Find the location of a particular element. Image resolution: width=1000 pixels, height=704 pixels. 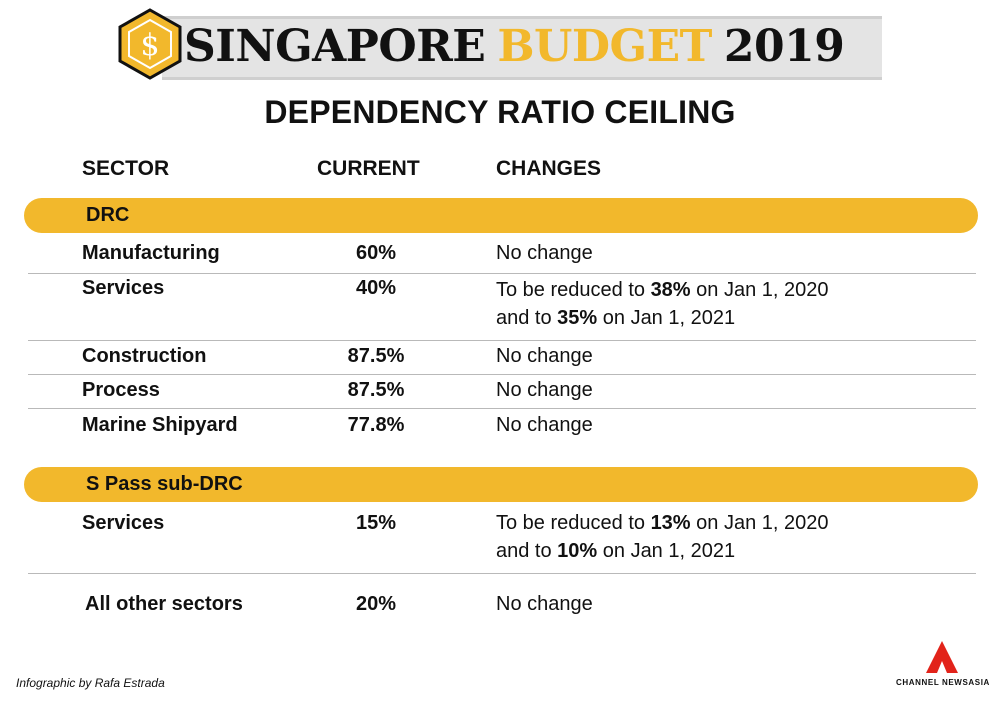

table-row: Process 87.5% No change is located at coordinates (502, 391).